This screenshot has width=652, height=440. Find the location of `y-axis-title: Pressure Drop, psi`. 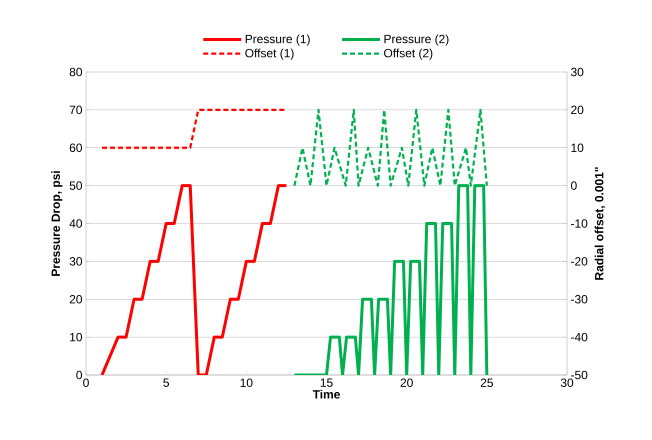

y-axis-title: Pressure Drop, psi is located at coordinates (56, 223).